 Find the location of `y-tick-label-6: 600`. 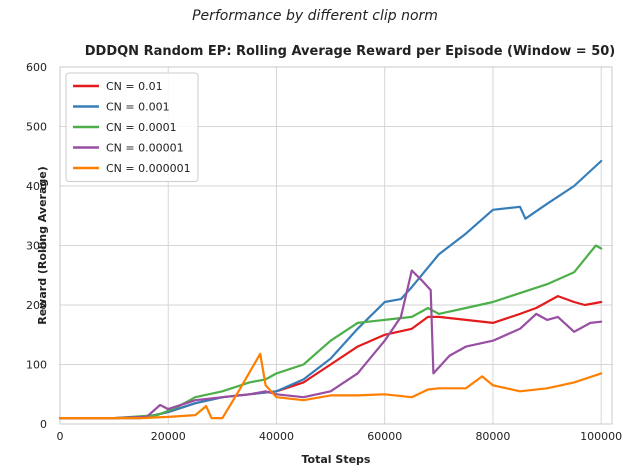

y-tick-label-6: 600 is located at coordinates (36, 67).